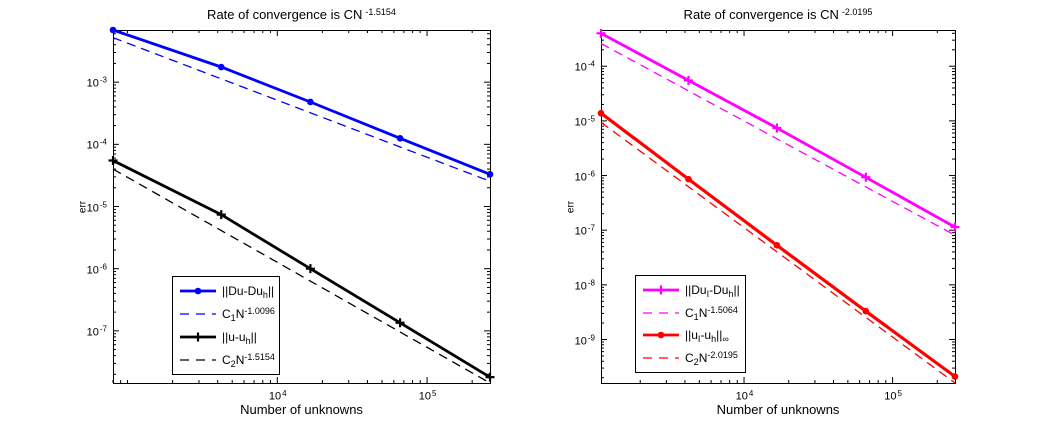 The image size is (1056, 432). I want to click on text-segment: ||Du-Du, so click(242, 291).